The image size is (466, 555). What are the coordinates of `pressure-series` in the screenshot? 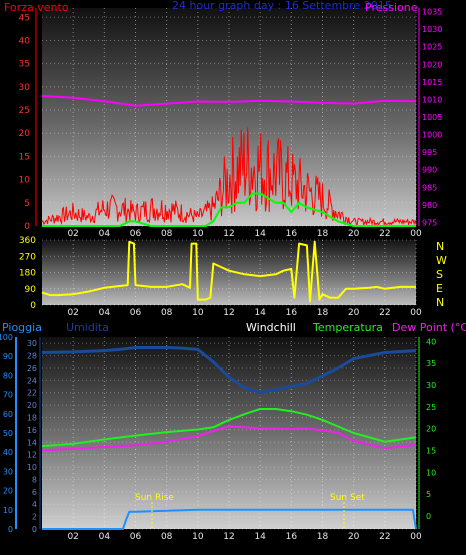 It's located at (229, 100).